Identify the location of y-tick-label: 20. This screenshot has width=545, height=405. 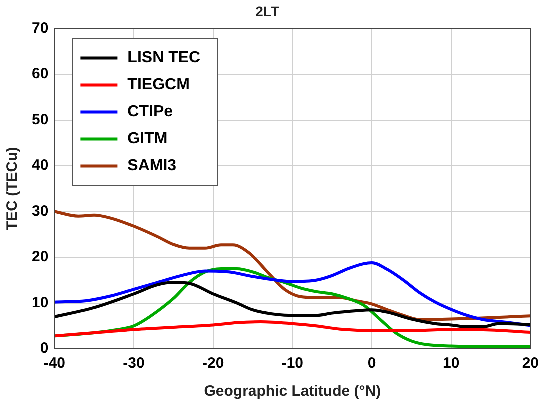
(40, 257).